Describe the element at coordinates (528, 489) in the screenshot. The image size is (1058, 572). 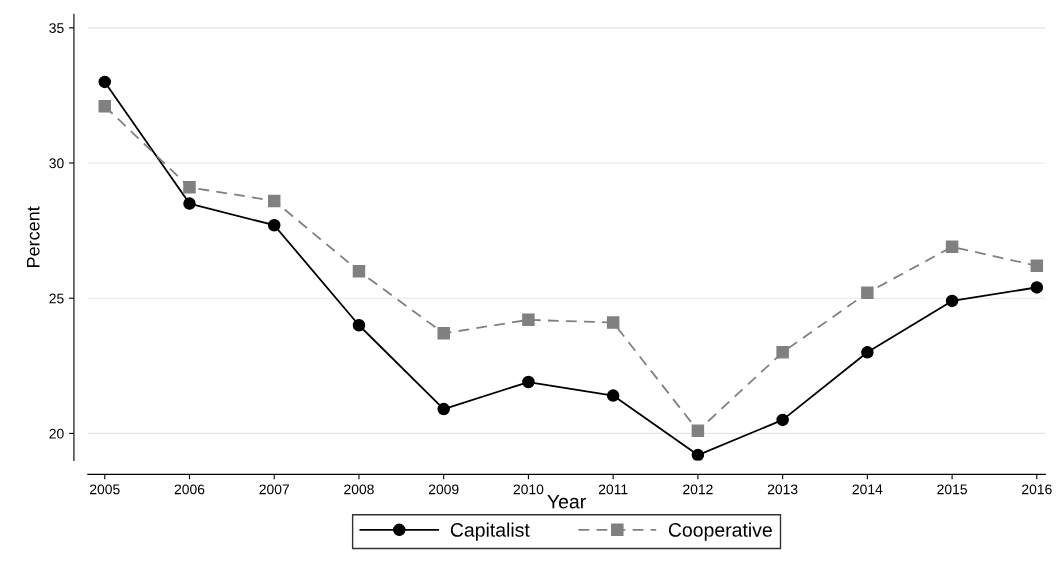
I see `x-tick-label: 2010` at that location.